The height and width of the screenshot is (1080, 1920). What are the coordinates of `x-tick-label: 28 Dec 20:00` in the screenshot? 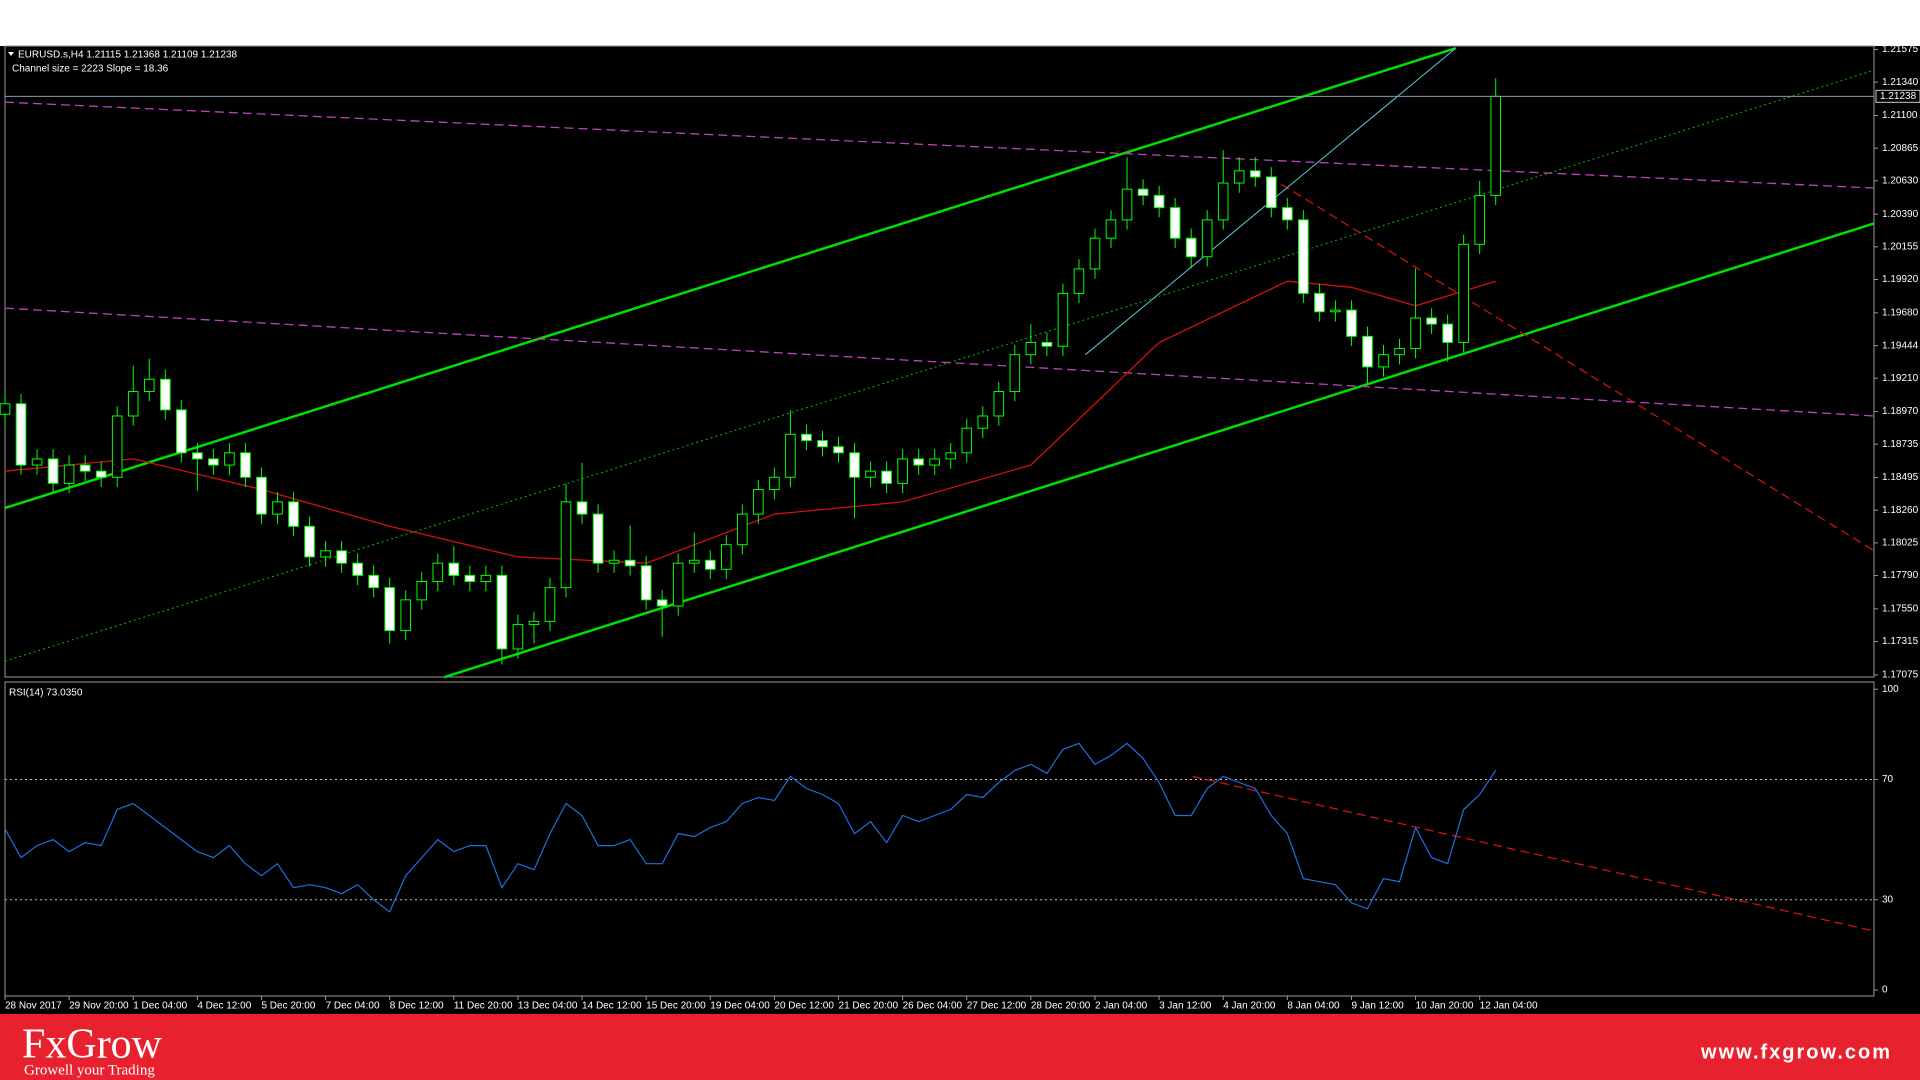 It's located at (1061, 1006).